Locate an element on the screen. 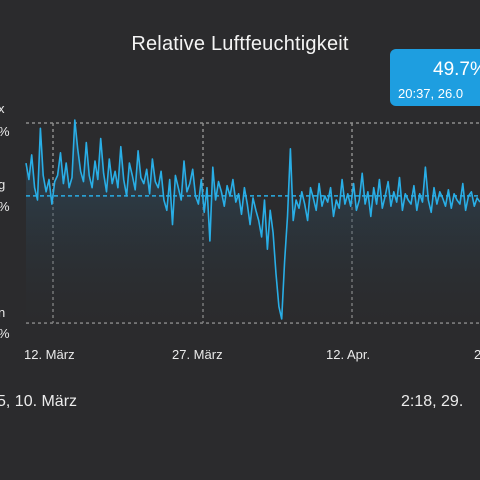 This screenshot has height=480, width=480. range-end-label: 2:18, 29. is located at coordinates (432, 401).